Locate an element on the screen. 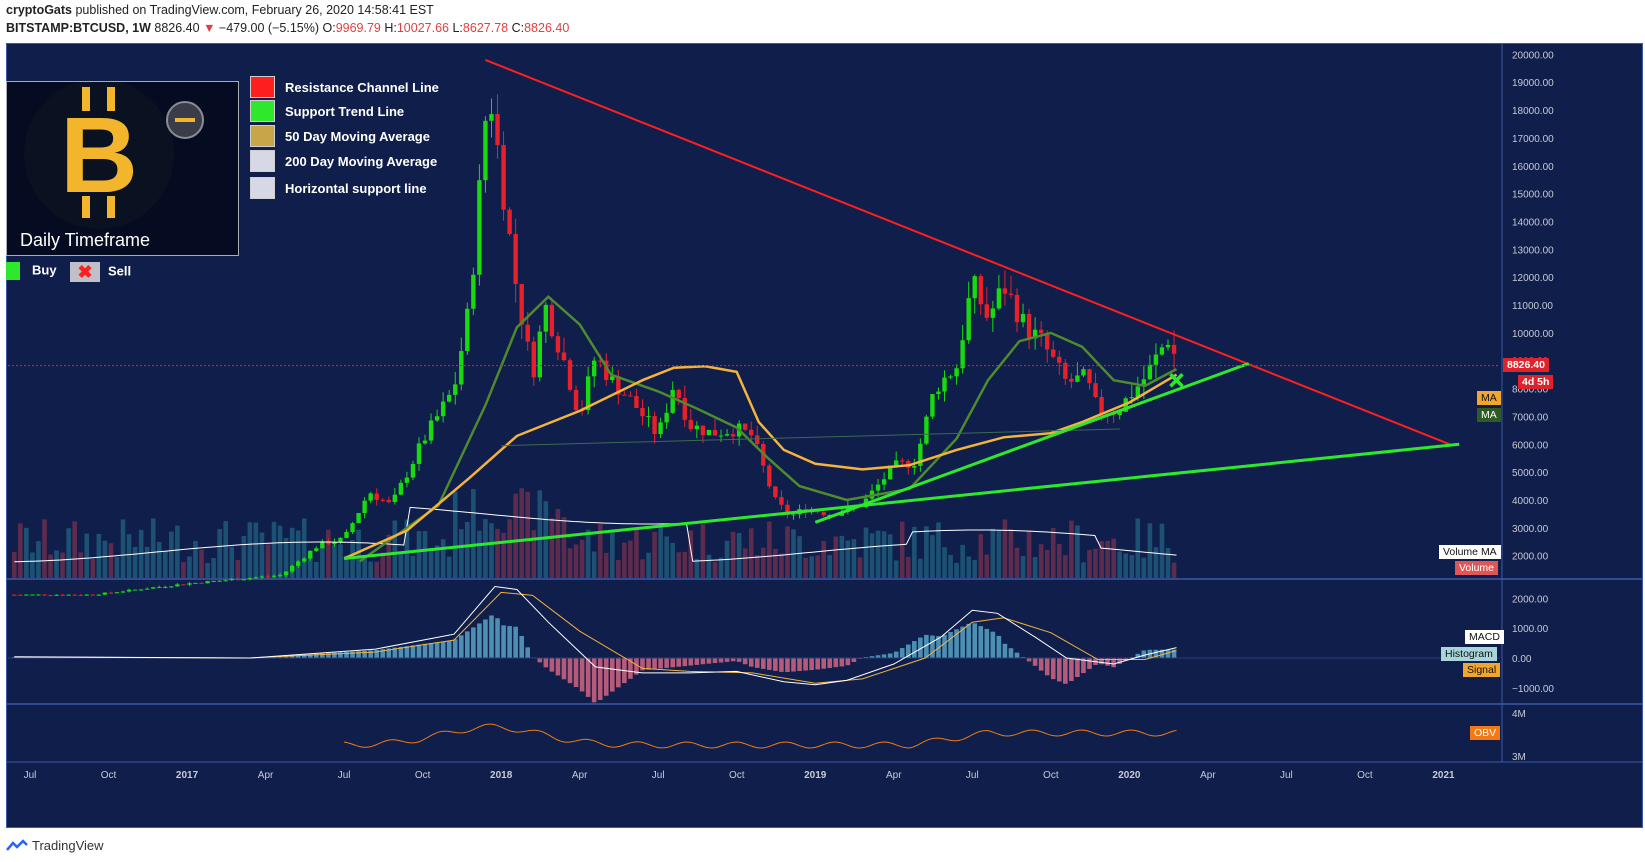  price-tick-label: 7000.00 is located at coordinates (1530, 417).